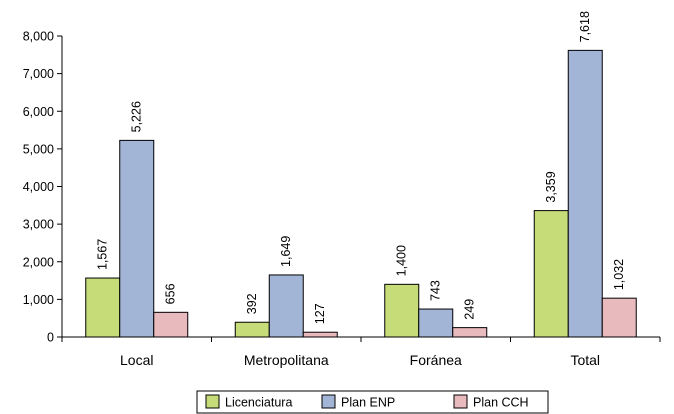  I want to click on y-tick-label: 0, so click(50, 338).